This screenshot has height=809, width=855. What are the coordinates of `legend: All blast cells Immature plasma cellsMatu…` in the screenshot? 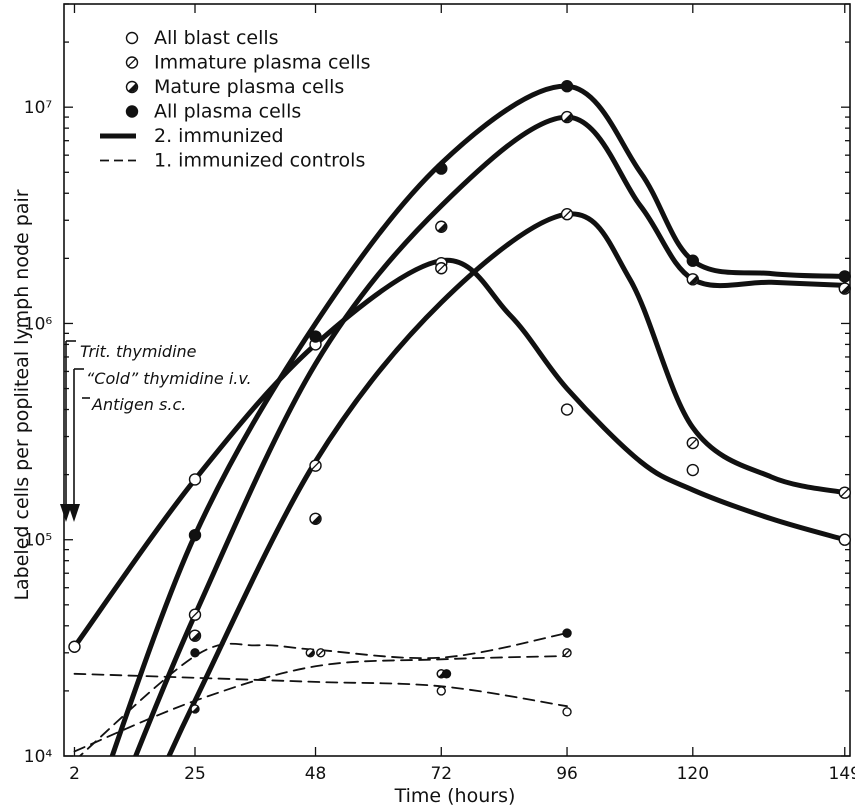 It's located at (235, 99).